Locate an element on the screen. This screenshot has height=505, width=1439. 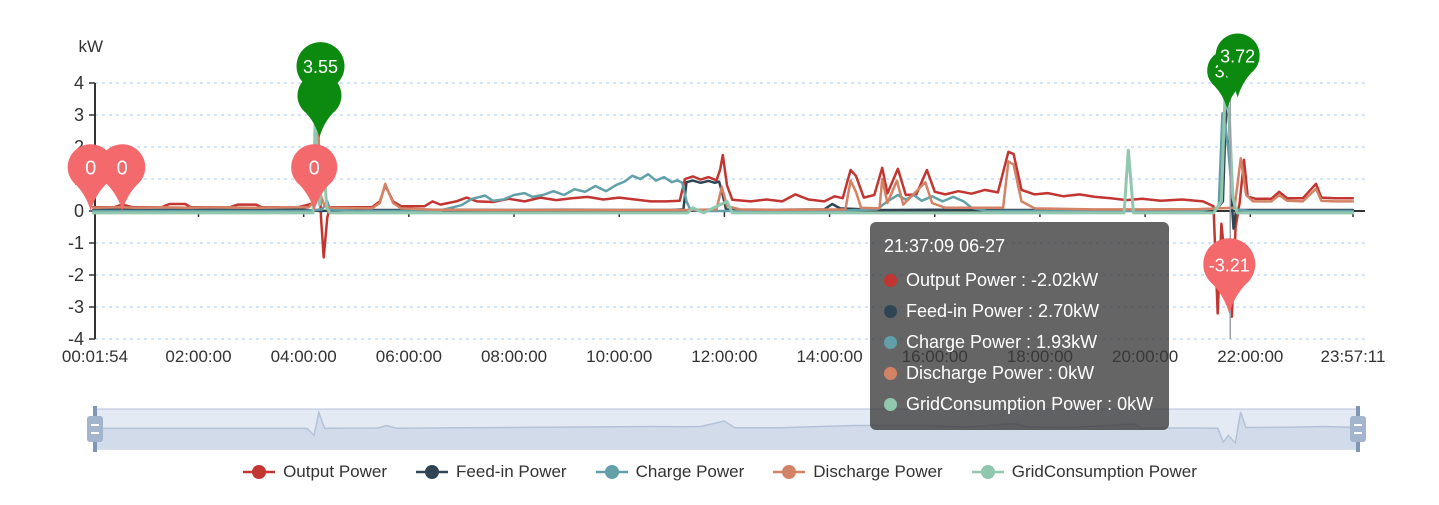
max-marker-pin: 3.55 is located at coordinates (320, 77).